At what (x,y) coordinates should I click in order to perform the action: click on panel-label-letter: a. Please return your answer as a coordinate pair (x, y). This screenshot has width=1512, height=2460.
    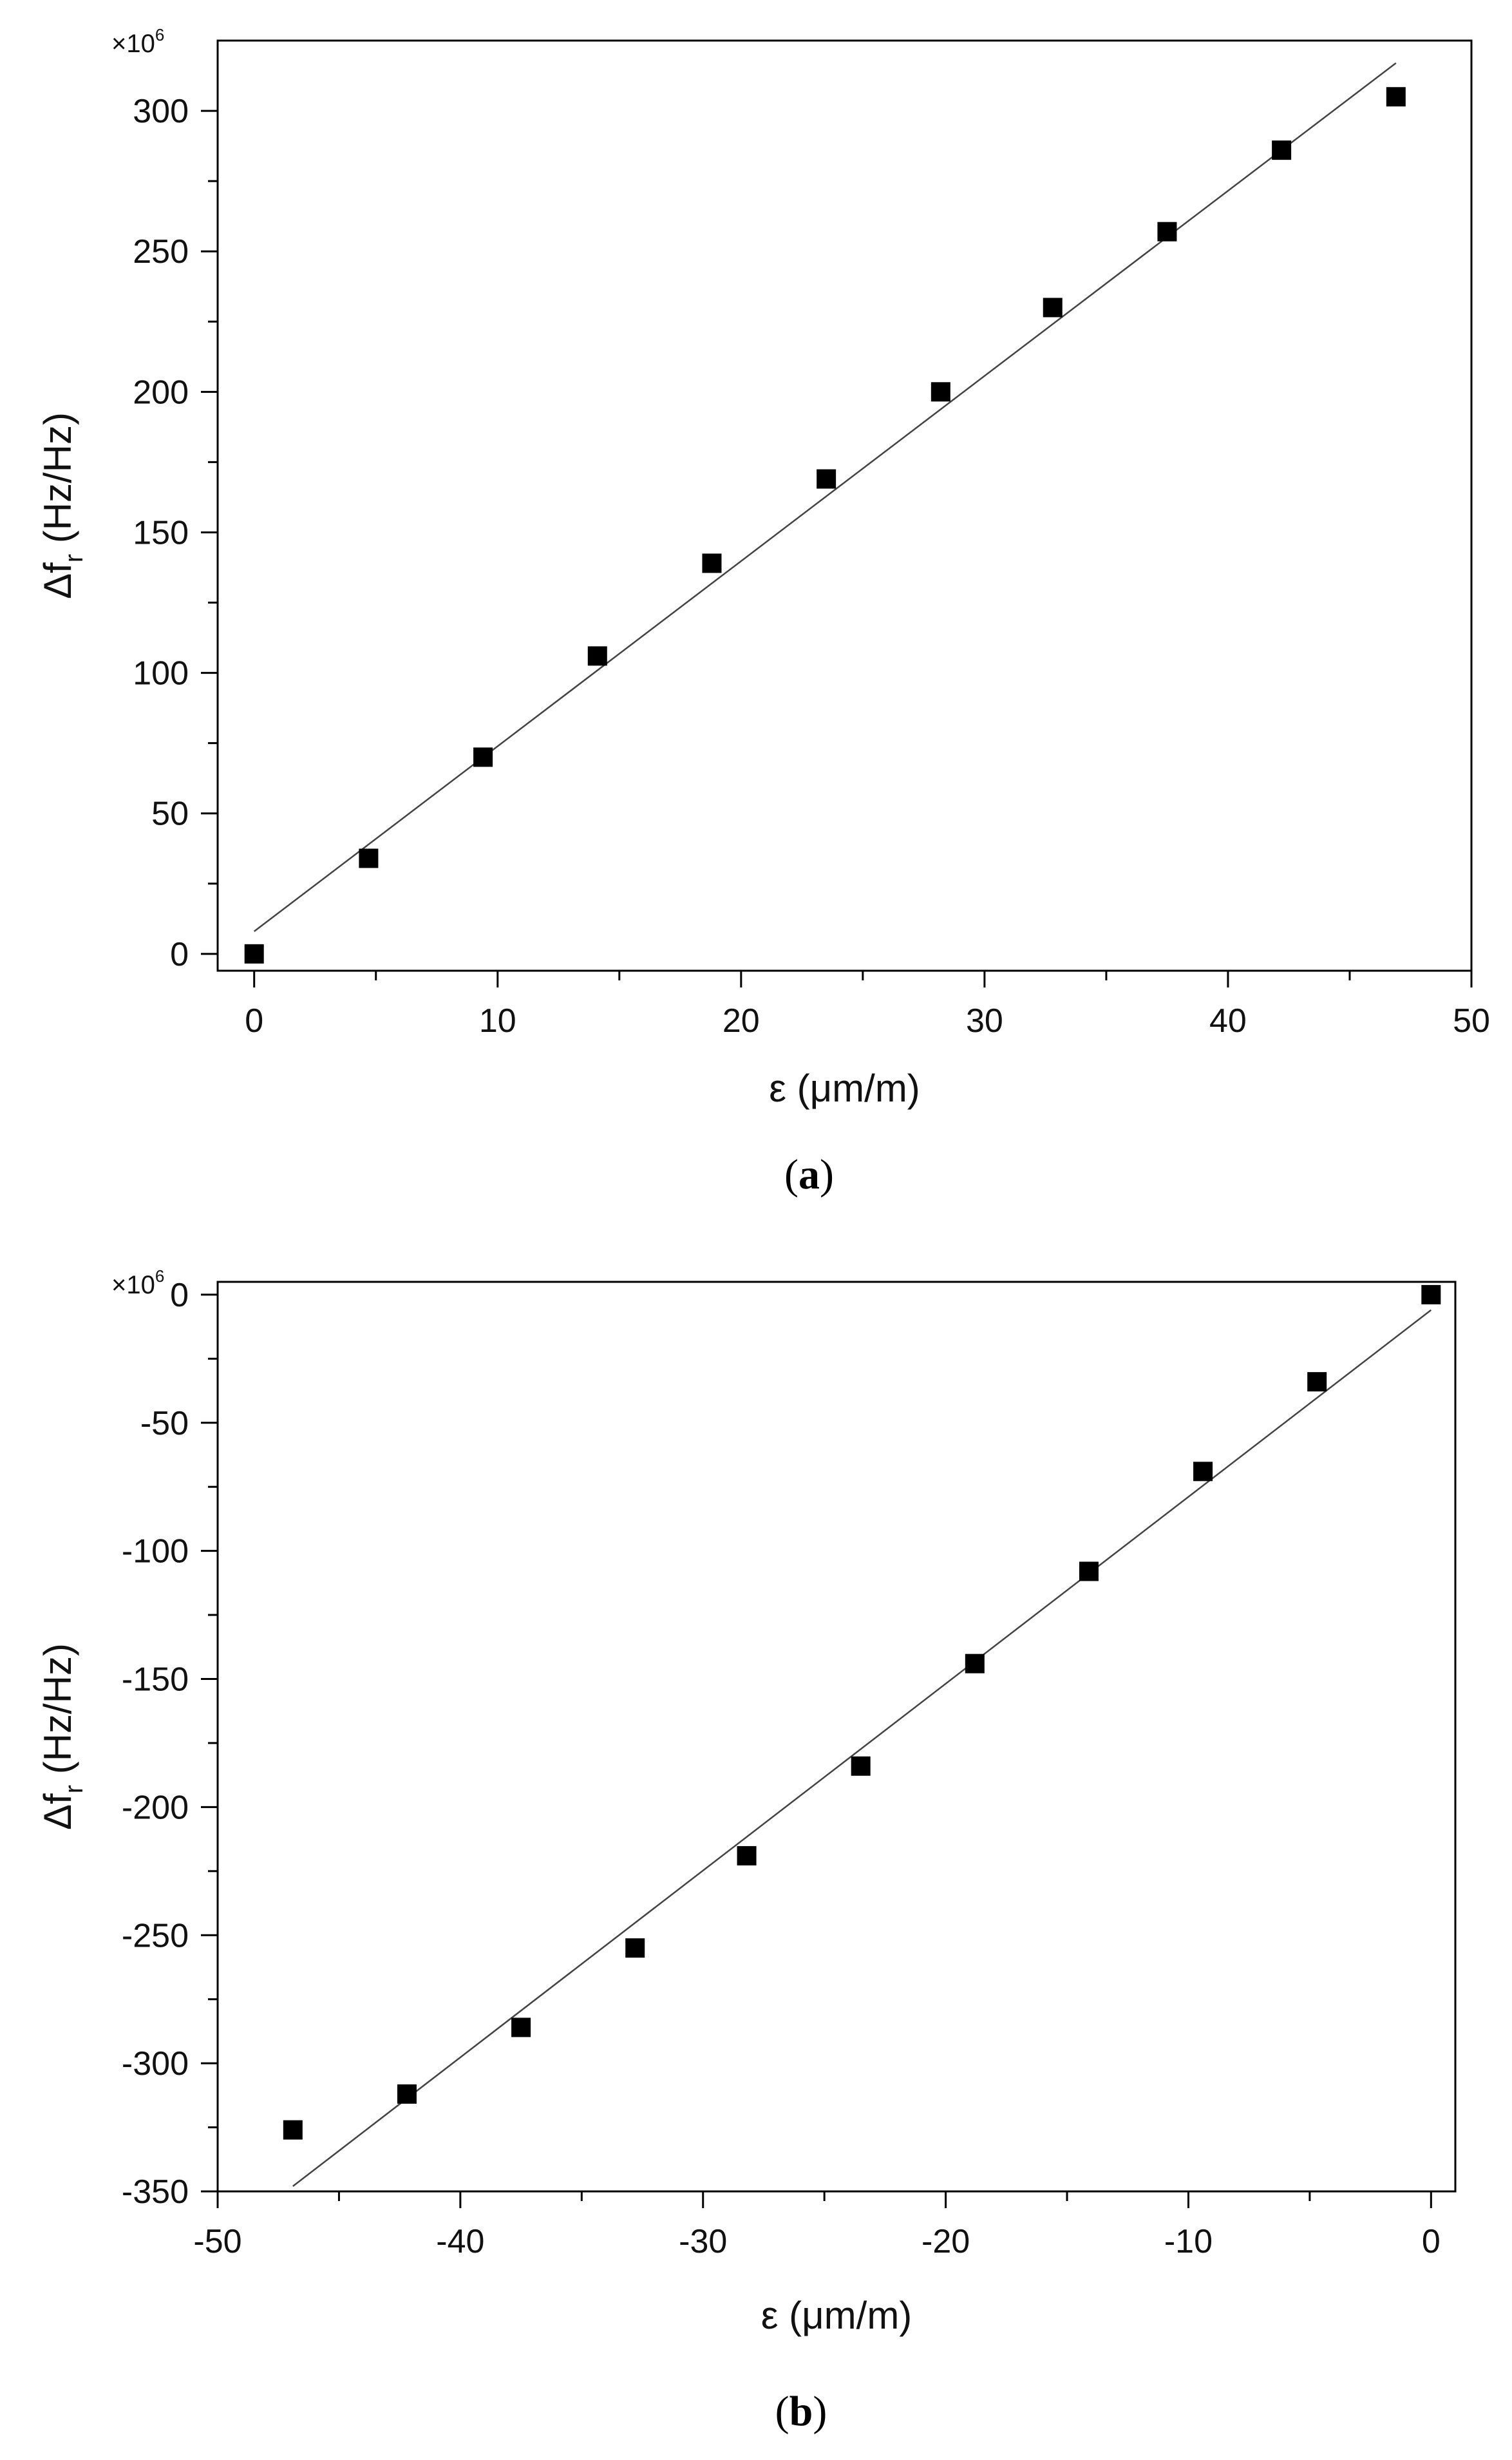
    Looking at the image, I should click on (809, 1174).